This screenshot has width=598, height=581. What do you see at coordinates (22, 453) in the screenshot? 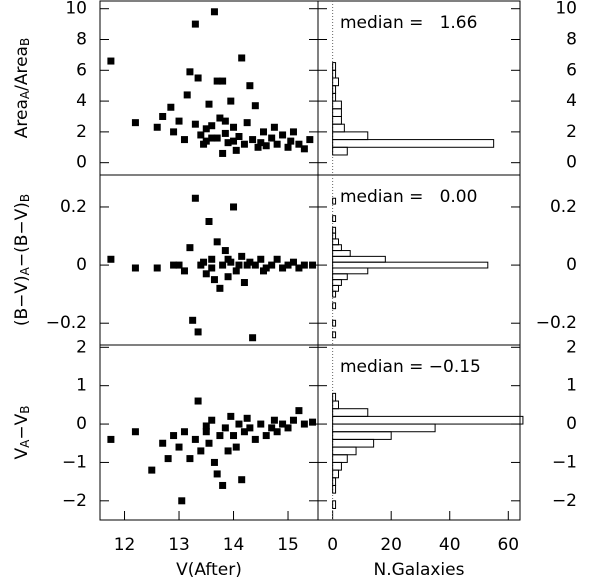
I see `y-label-part: V` at bounding box center [22, 453].